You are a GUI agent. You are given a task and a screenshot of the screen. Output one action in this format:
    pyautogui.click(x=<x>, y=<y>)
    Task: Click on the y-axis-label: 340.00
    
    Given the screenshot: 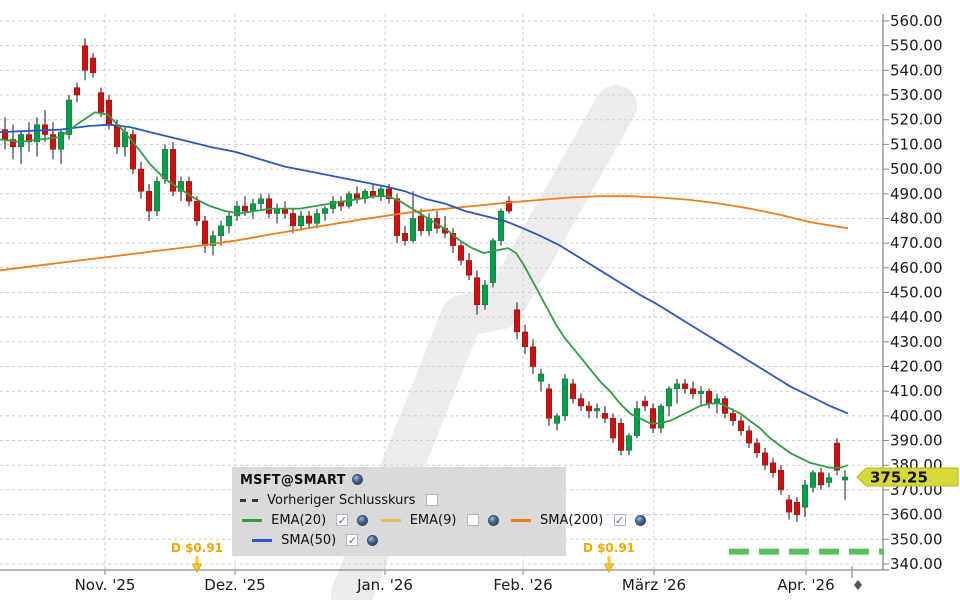 What is the action you would take?
    pyautogui.click(x=916, y=564)
    